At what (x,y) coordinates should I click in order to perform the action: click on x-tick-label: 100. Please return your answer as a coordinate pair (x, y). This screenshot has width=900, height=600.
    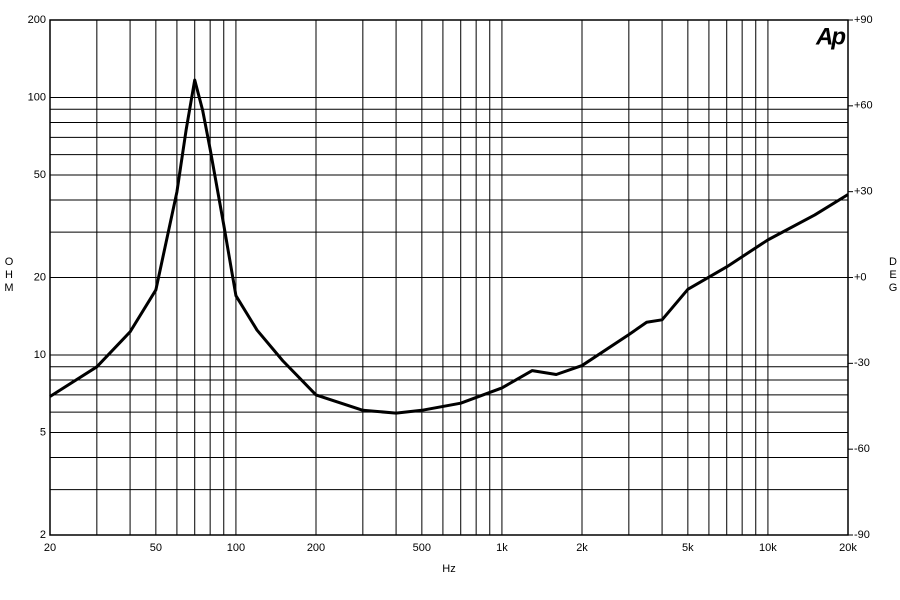
    Looking at the image, I should click on (236, 548).